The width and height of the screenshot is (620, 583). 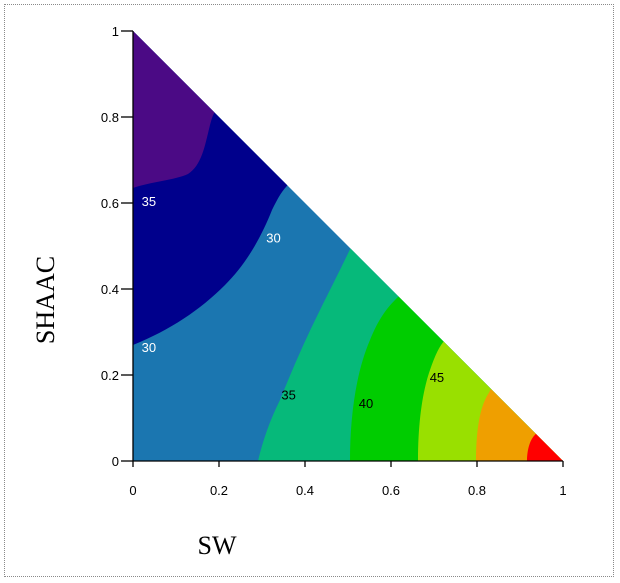 What do you see at coordinates (348, 479) in the screenshot?
I see `x-ticks: 0 0.2 0.4 0.6 0.8 1` at bounding box center [348, 479].